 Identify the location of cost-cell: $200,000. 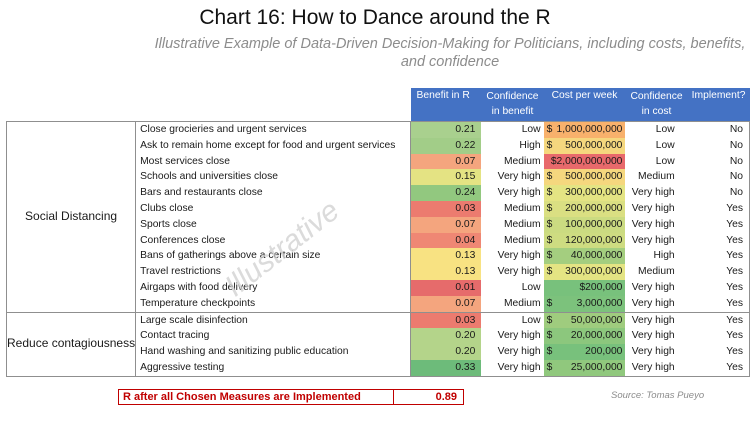
(584, 287).